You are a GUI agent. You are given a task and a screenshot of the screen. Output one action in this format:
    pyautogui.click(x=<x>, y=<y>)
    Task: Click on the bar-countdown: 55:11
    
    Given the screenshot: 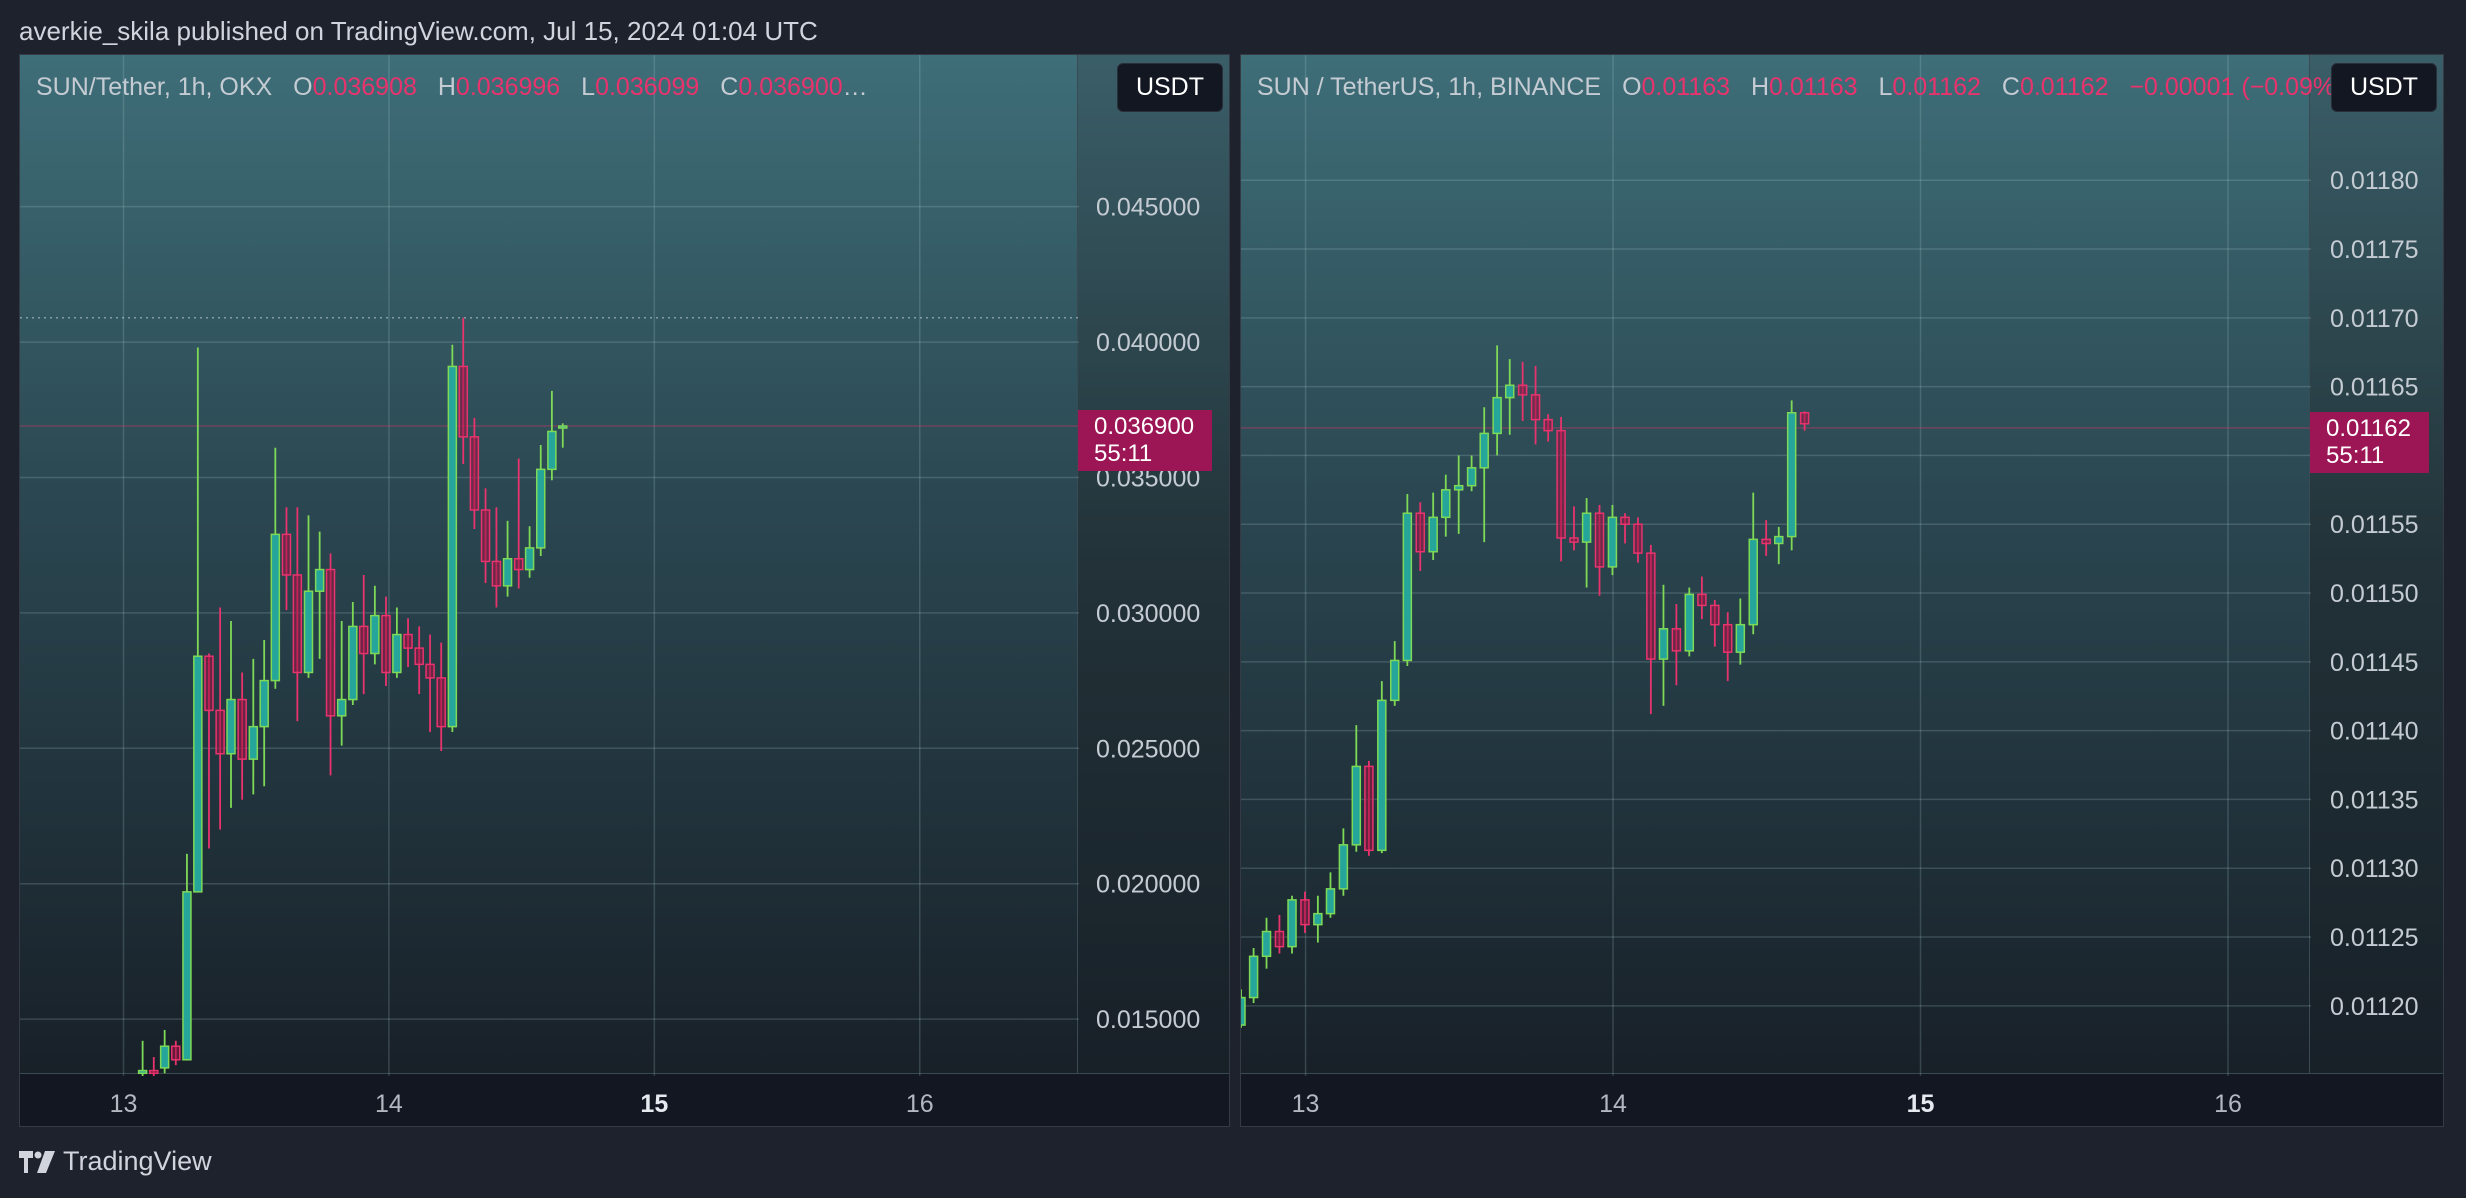 What is the action you would take?
    pyautogui.click(x=1123, y=454)
    